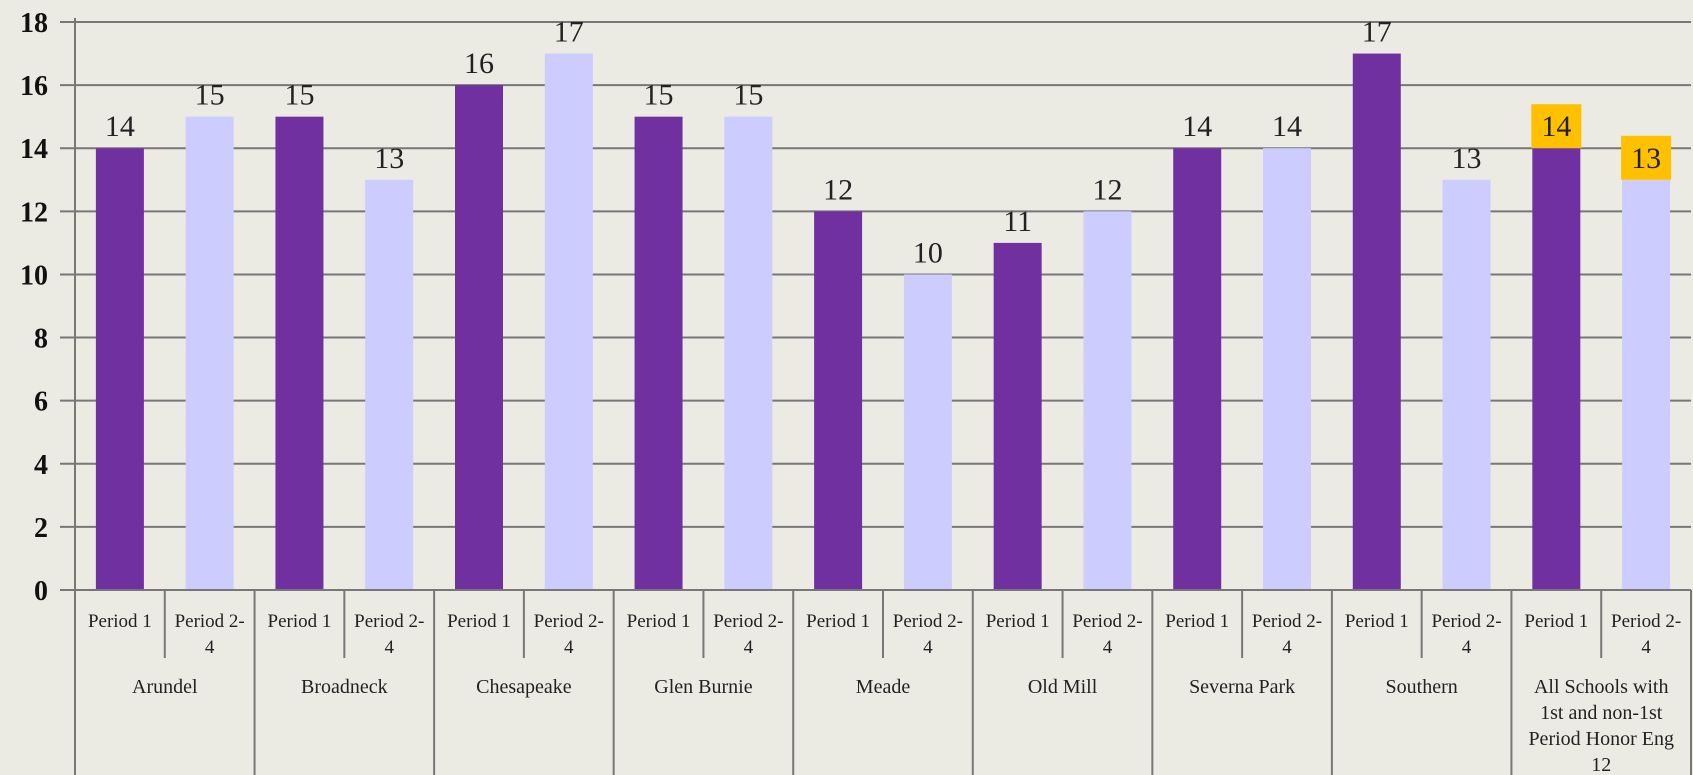 This screenshot has width=1693, height=775. Describe the element at coordinates (34, 23) in the screenshot. I see `y-tick-label: 18` at that location.